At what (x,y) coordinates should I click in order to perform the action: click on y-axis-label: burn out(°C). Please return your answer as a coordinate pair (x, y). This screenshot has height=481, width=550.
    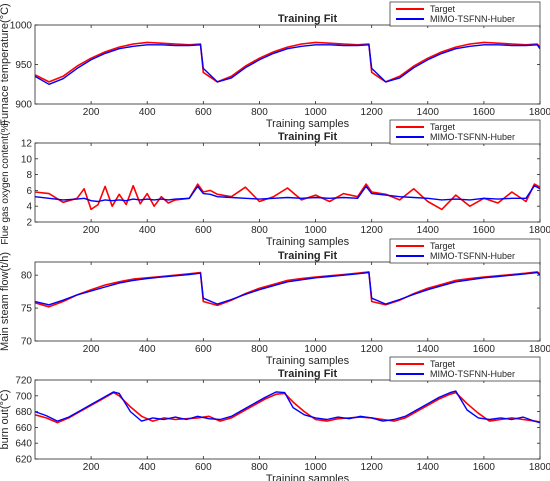
    Looking at the image, I should click on (5, 419).